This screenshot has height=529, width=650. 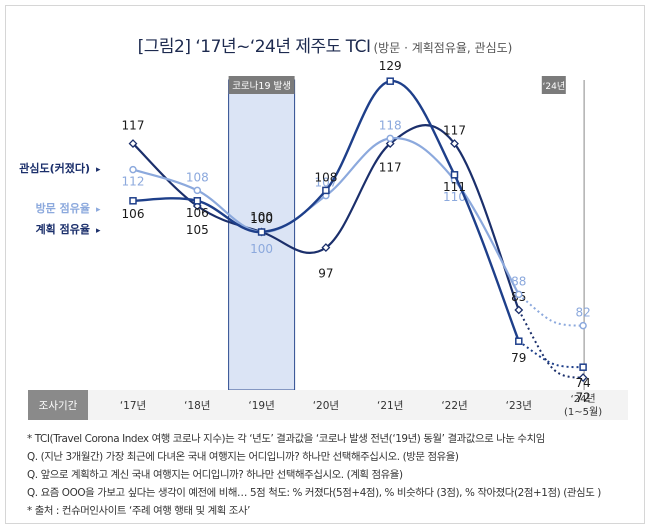 What do you see at coordinates (519, 406) in the screenshot?
I see `tick-label: ‘23년` at bounding box center [519, 406].